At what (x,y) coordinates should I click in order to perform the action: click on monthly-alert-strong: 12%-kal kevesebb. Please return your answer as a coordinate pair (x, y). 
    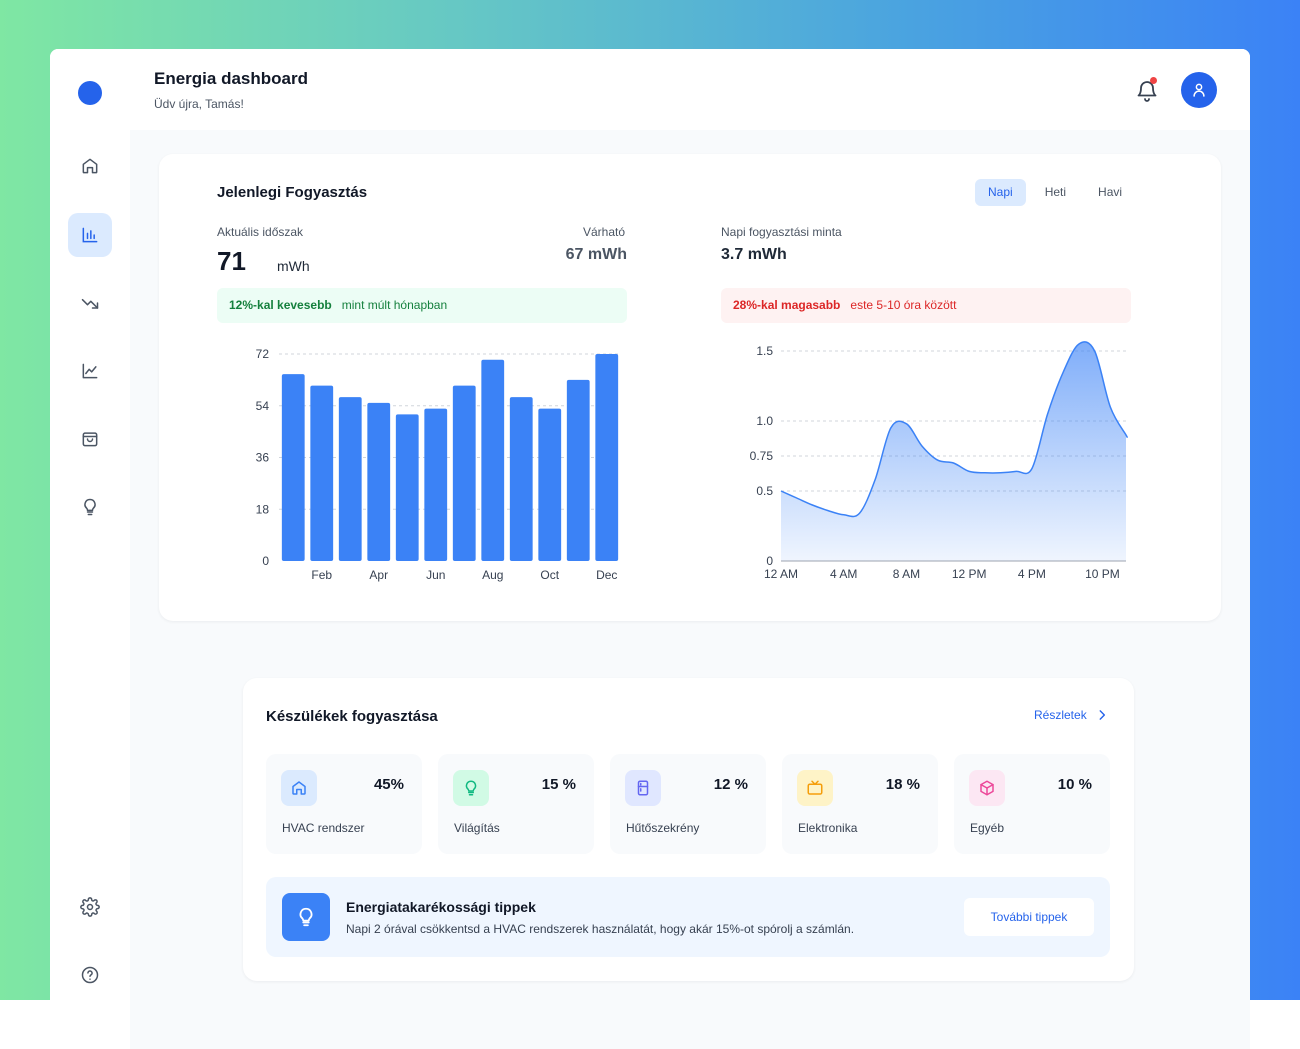
    Looking at the image, I should click on (280, 305).